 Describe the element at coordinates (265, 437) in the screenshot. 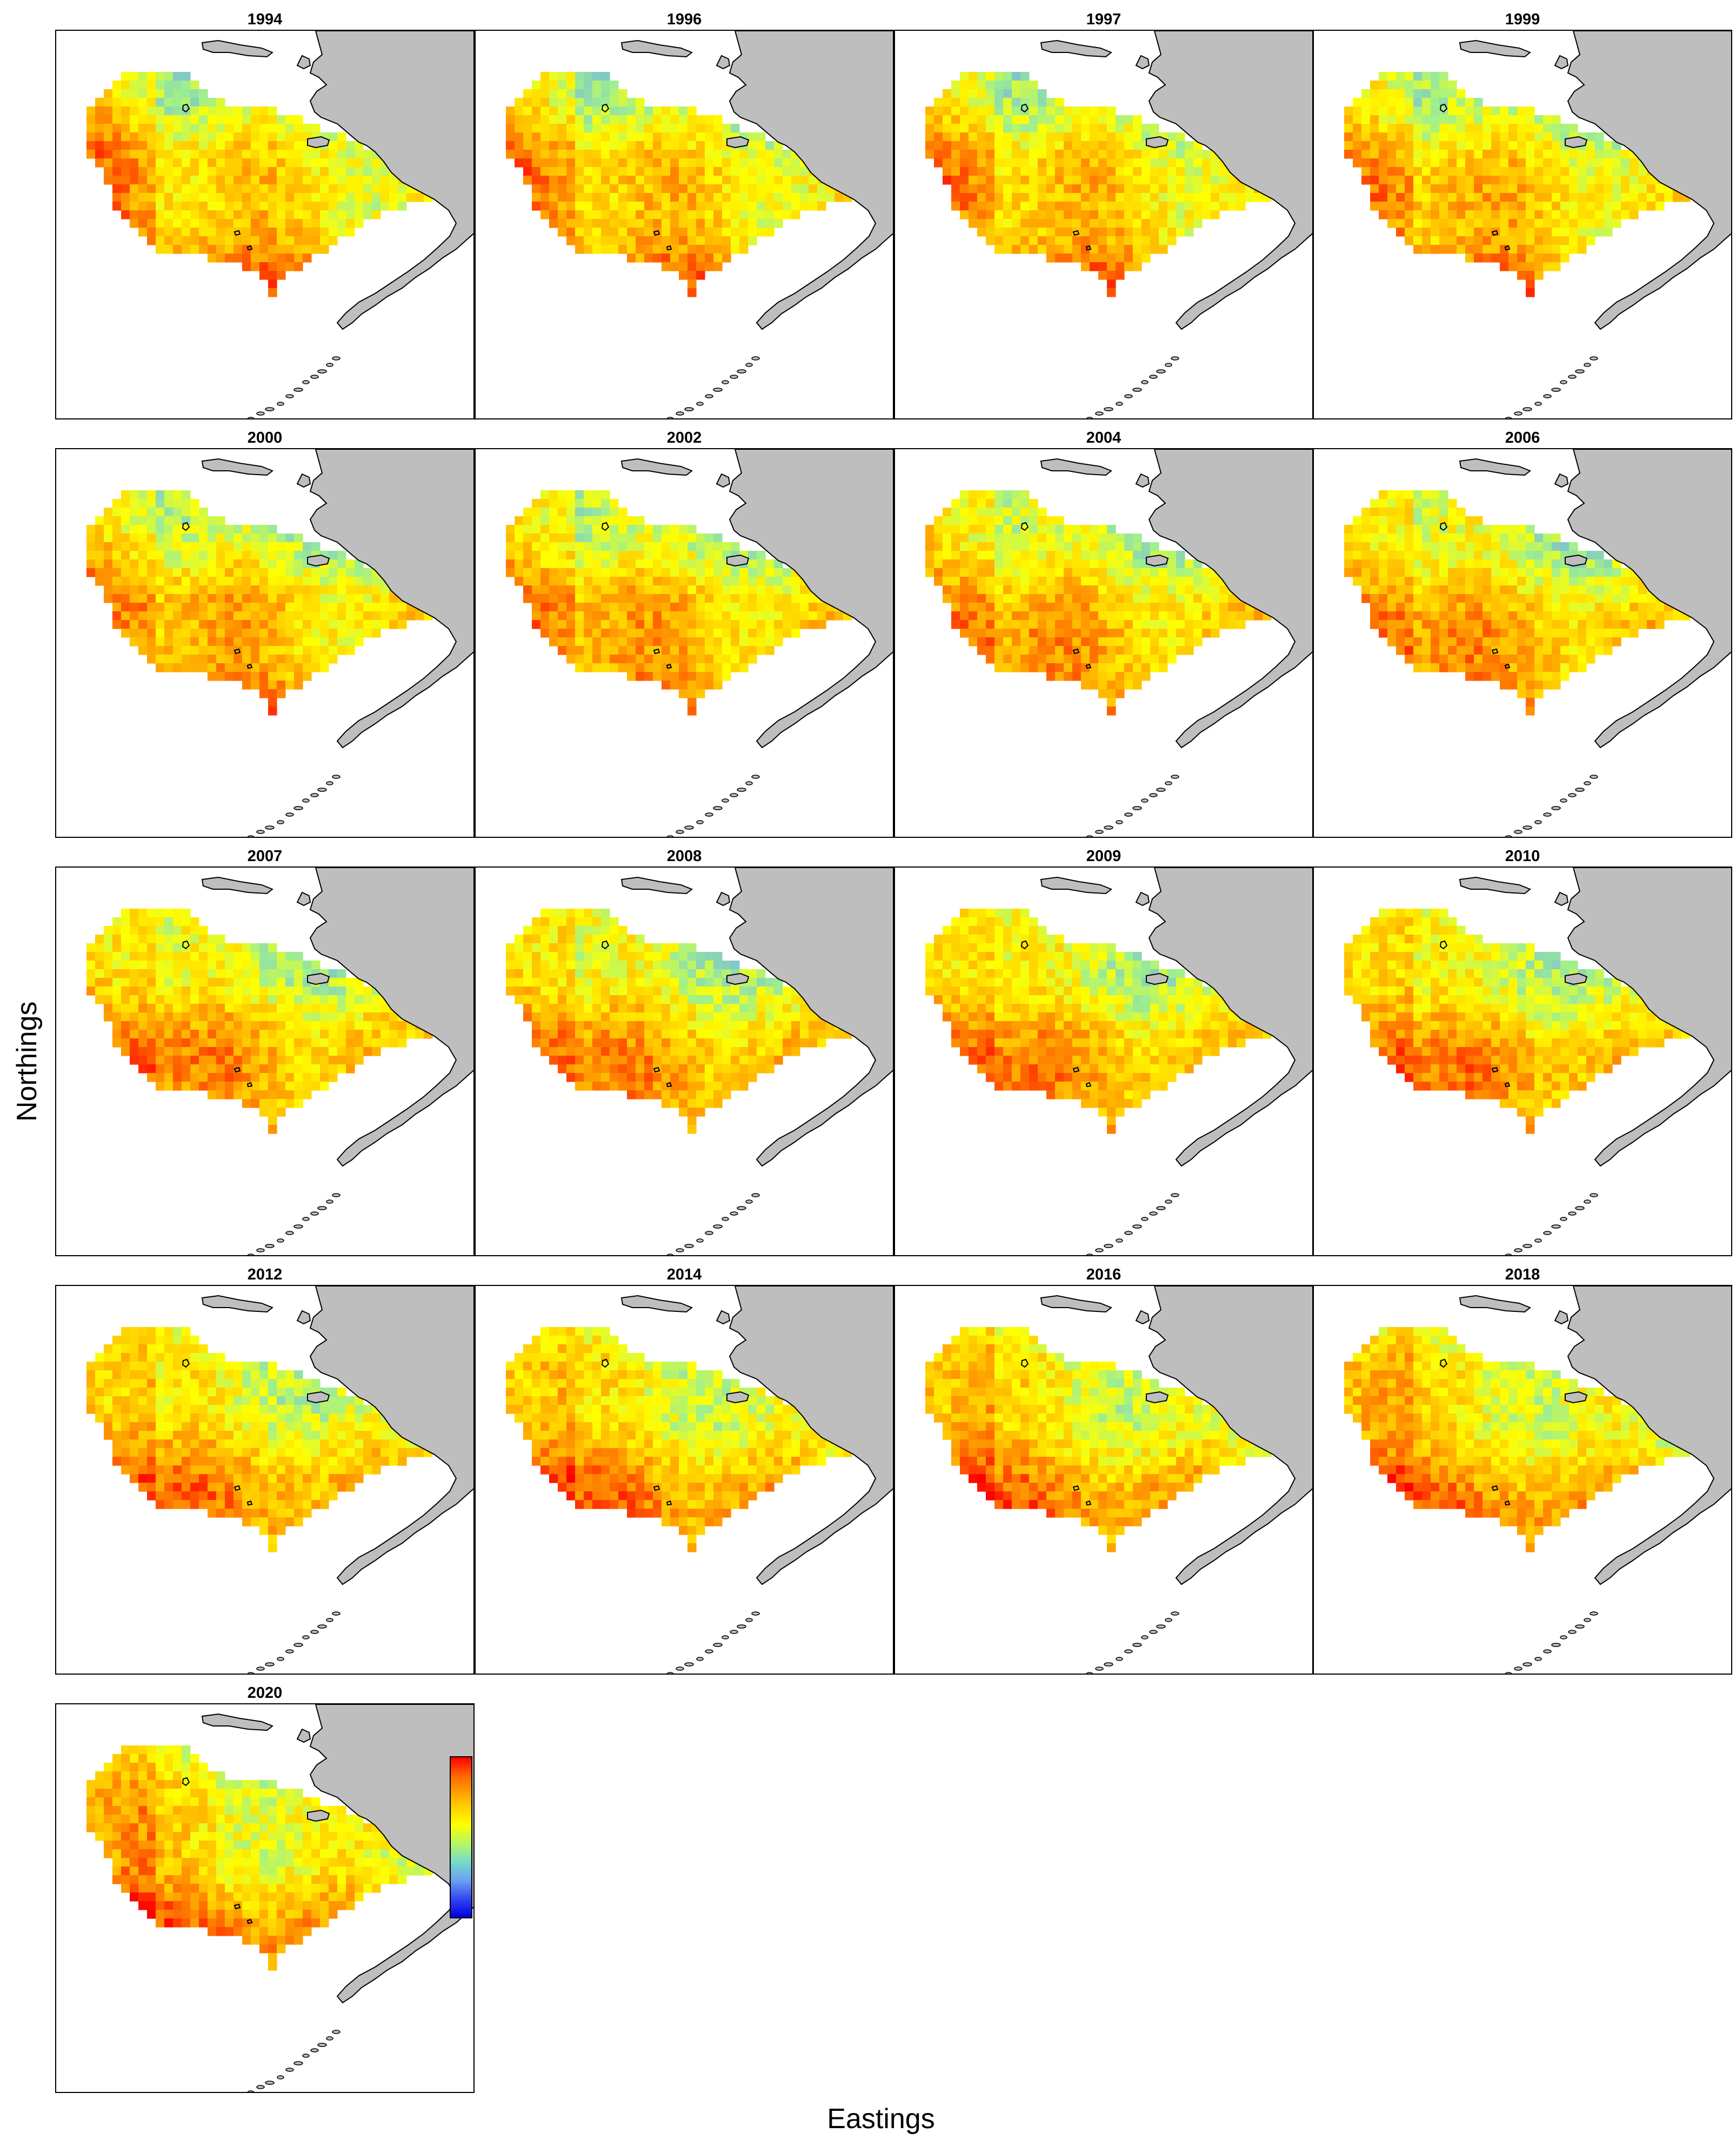

I see `panel-title-2000: 2000` at that location.